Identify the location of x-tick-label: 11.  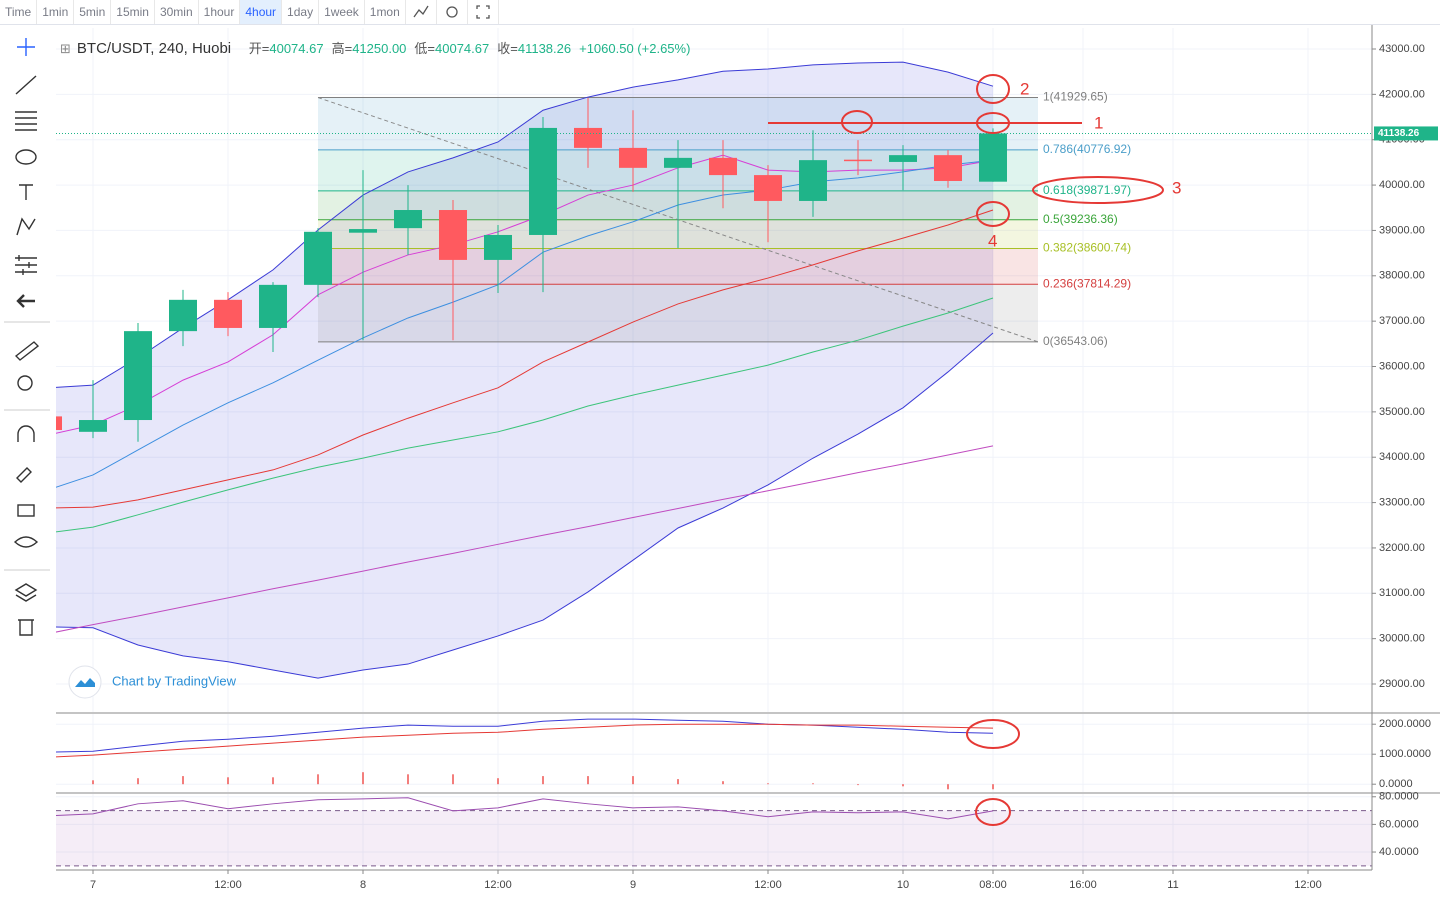
(1172, 885).